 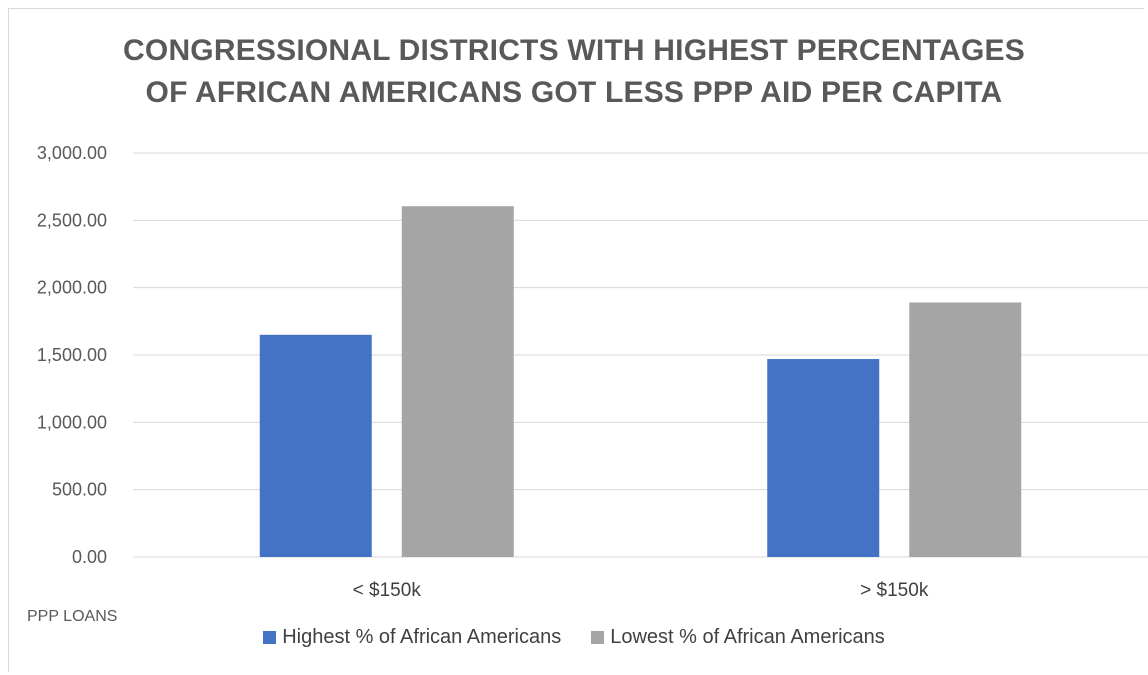 I want to click on y-tick-label: 2,000.00, so click(x=72, y=288).